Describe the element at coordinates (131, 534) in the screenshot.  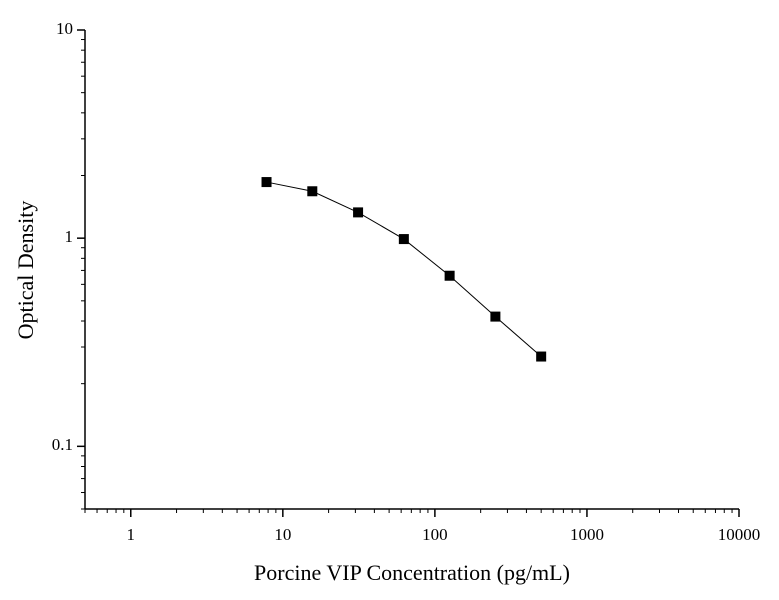
I see `x-tick-label: 1` at that location.